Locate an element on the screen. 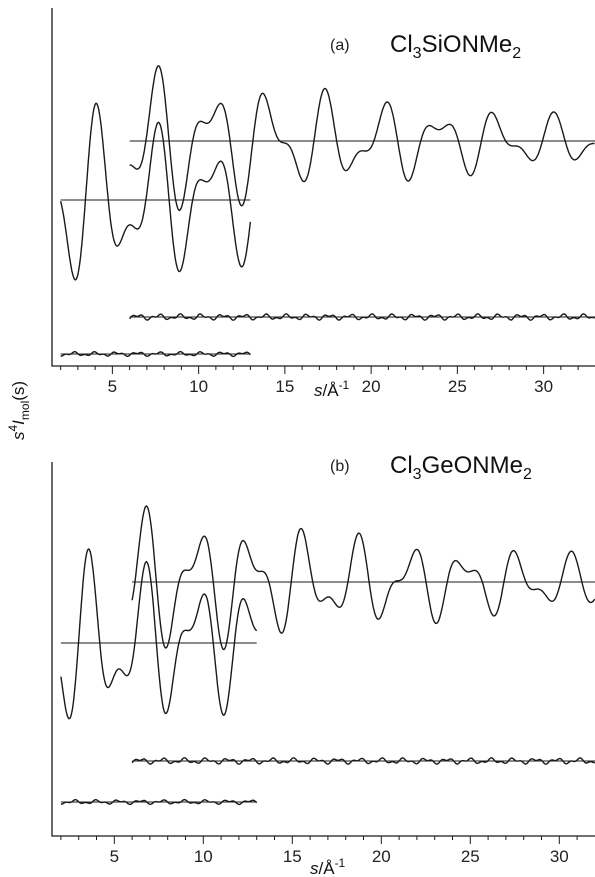  panel-a-ticks: 5 10 15 20 25 30 is located at coordinates (319, 381).